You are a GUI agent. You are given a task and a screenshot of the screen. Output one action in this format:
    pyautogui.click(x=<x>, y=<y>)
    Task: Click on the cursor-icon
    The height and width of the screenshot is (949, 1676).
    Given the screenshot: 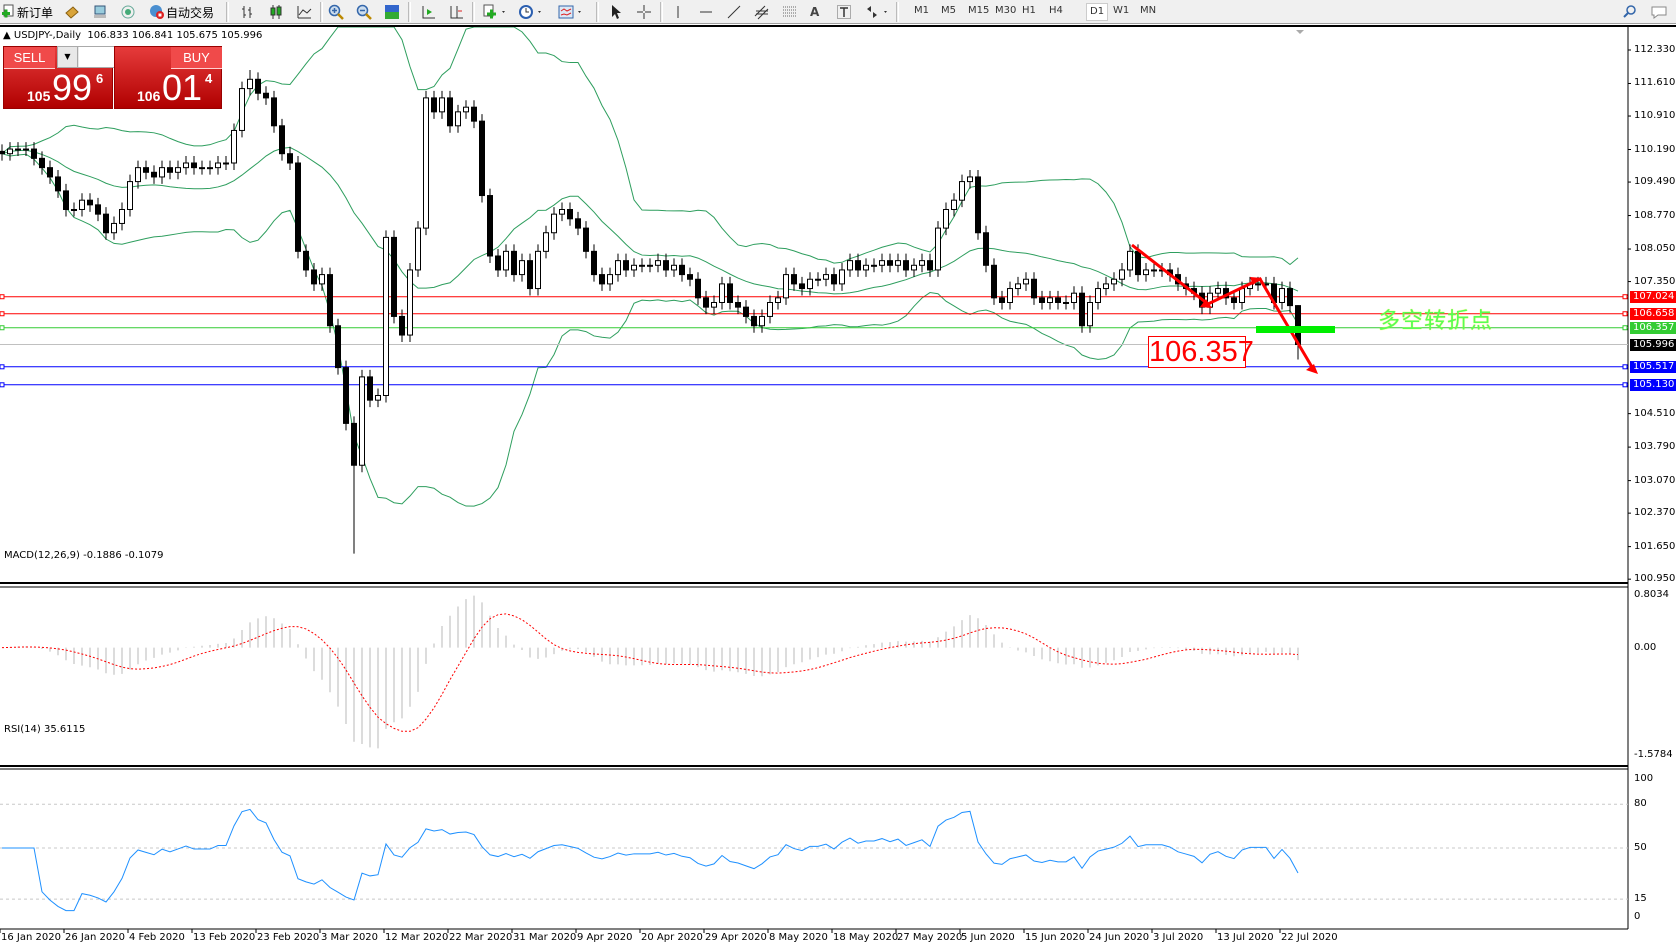 What is the action you would take?
    pyautogui.click(x=616, y=12)
    